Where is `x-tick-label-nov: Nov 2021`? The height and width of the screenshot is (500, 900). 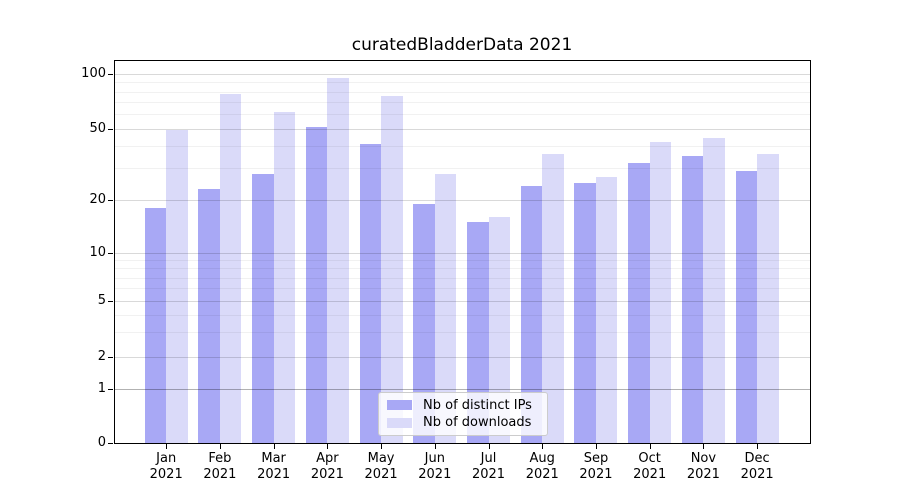
x-tick-label-nov: Nov 2021 is located at coordinates (703, 466).